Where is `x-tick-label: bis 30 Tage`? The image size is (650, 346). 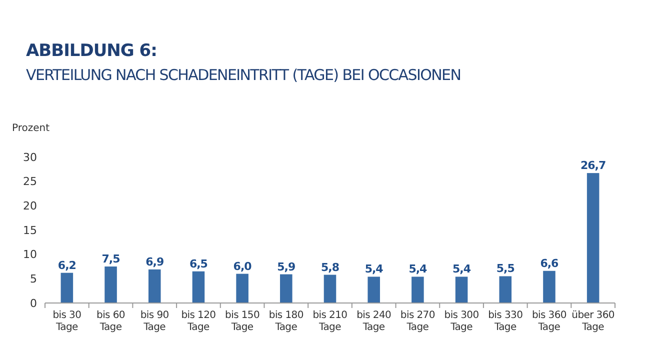 x-tick-label: bis 30 Tage is located at coordinates (67, 321).